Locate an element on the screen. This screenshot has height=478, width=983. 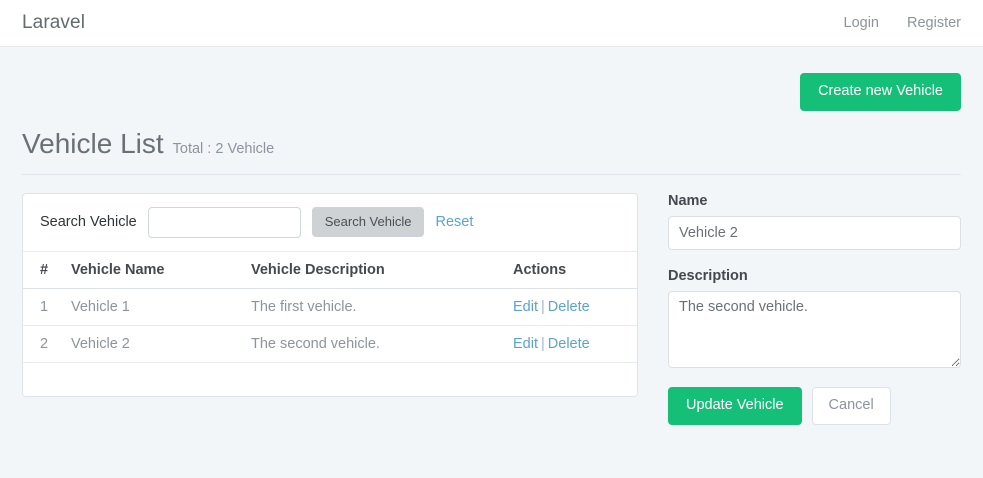
row-vehicle-name: Vehicle 2 is located at coordinates (153, 344).